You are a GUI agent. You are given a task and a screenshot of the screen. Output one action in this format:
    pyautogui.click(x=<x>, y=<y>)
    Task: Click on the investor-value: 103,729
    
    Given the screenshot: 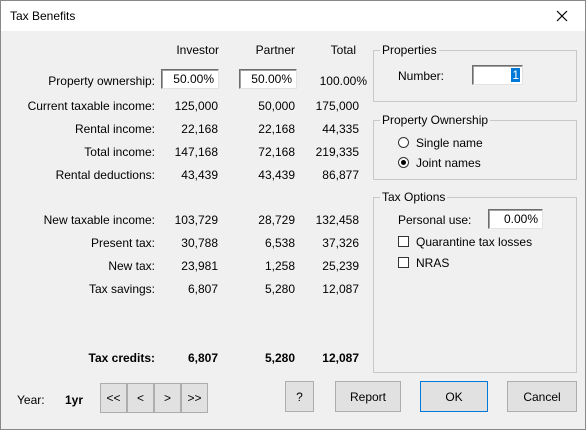 What is the action you would take?
    pyautogui.click(x=196, y=220)
    